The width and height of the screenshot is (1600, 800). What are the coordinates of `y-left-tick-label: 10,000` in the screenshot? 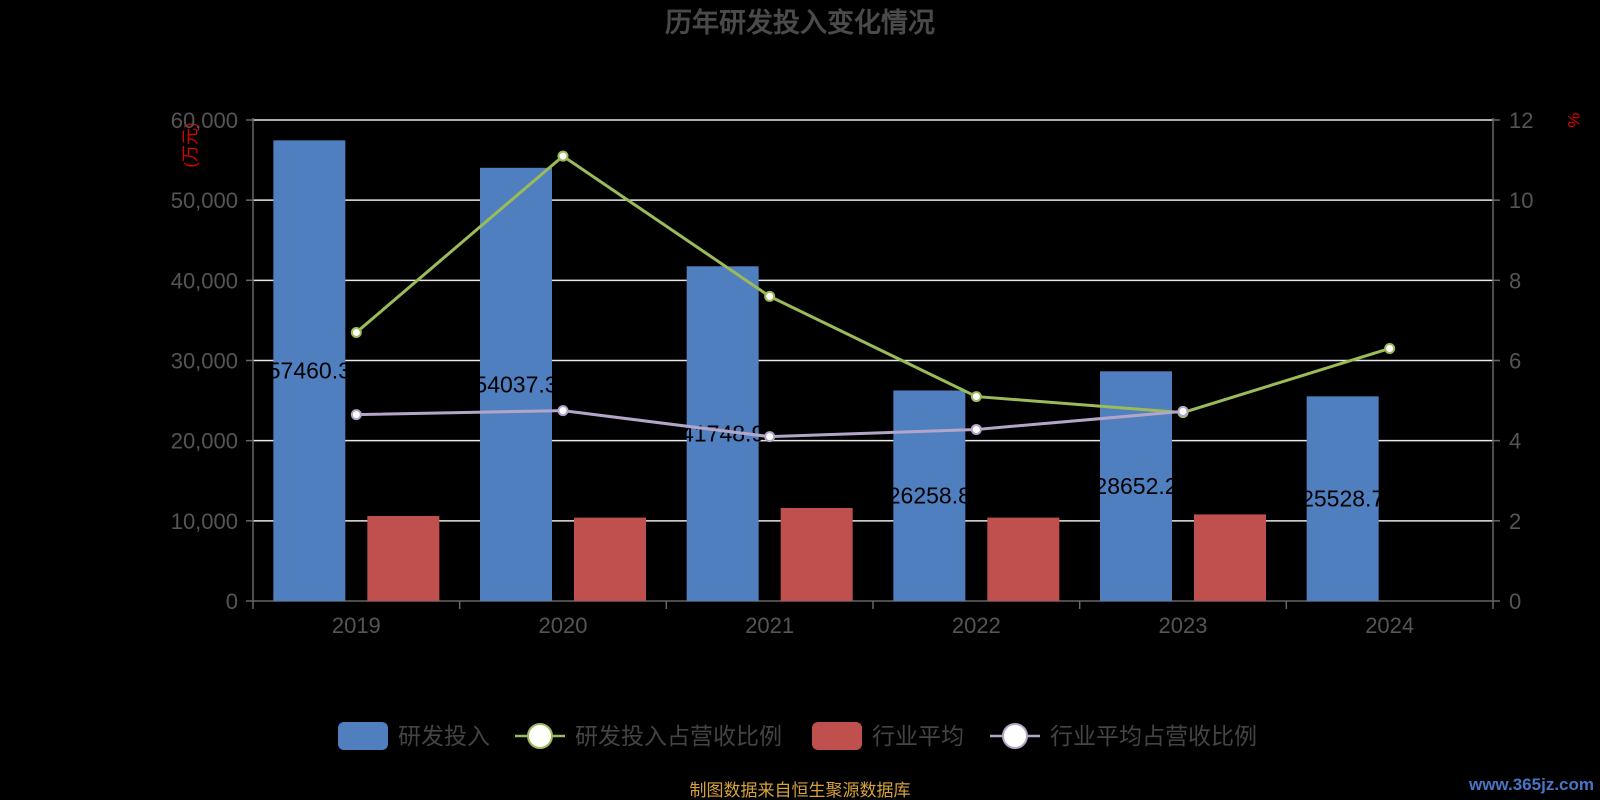 It's located at (204, 521).